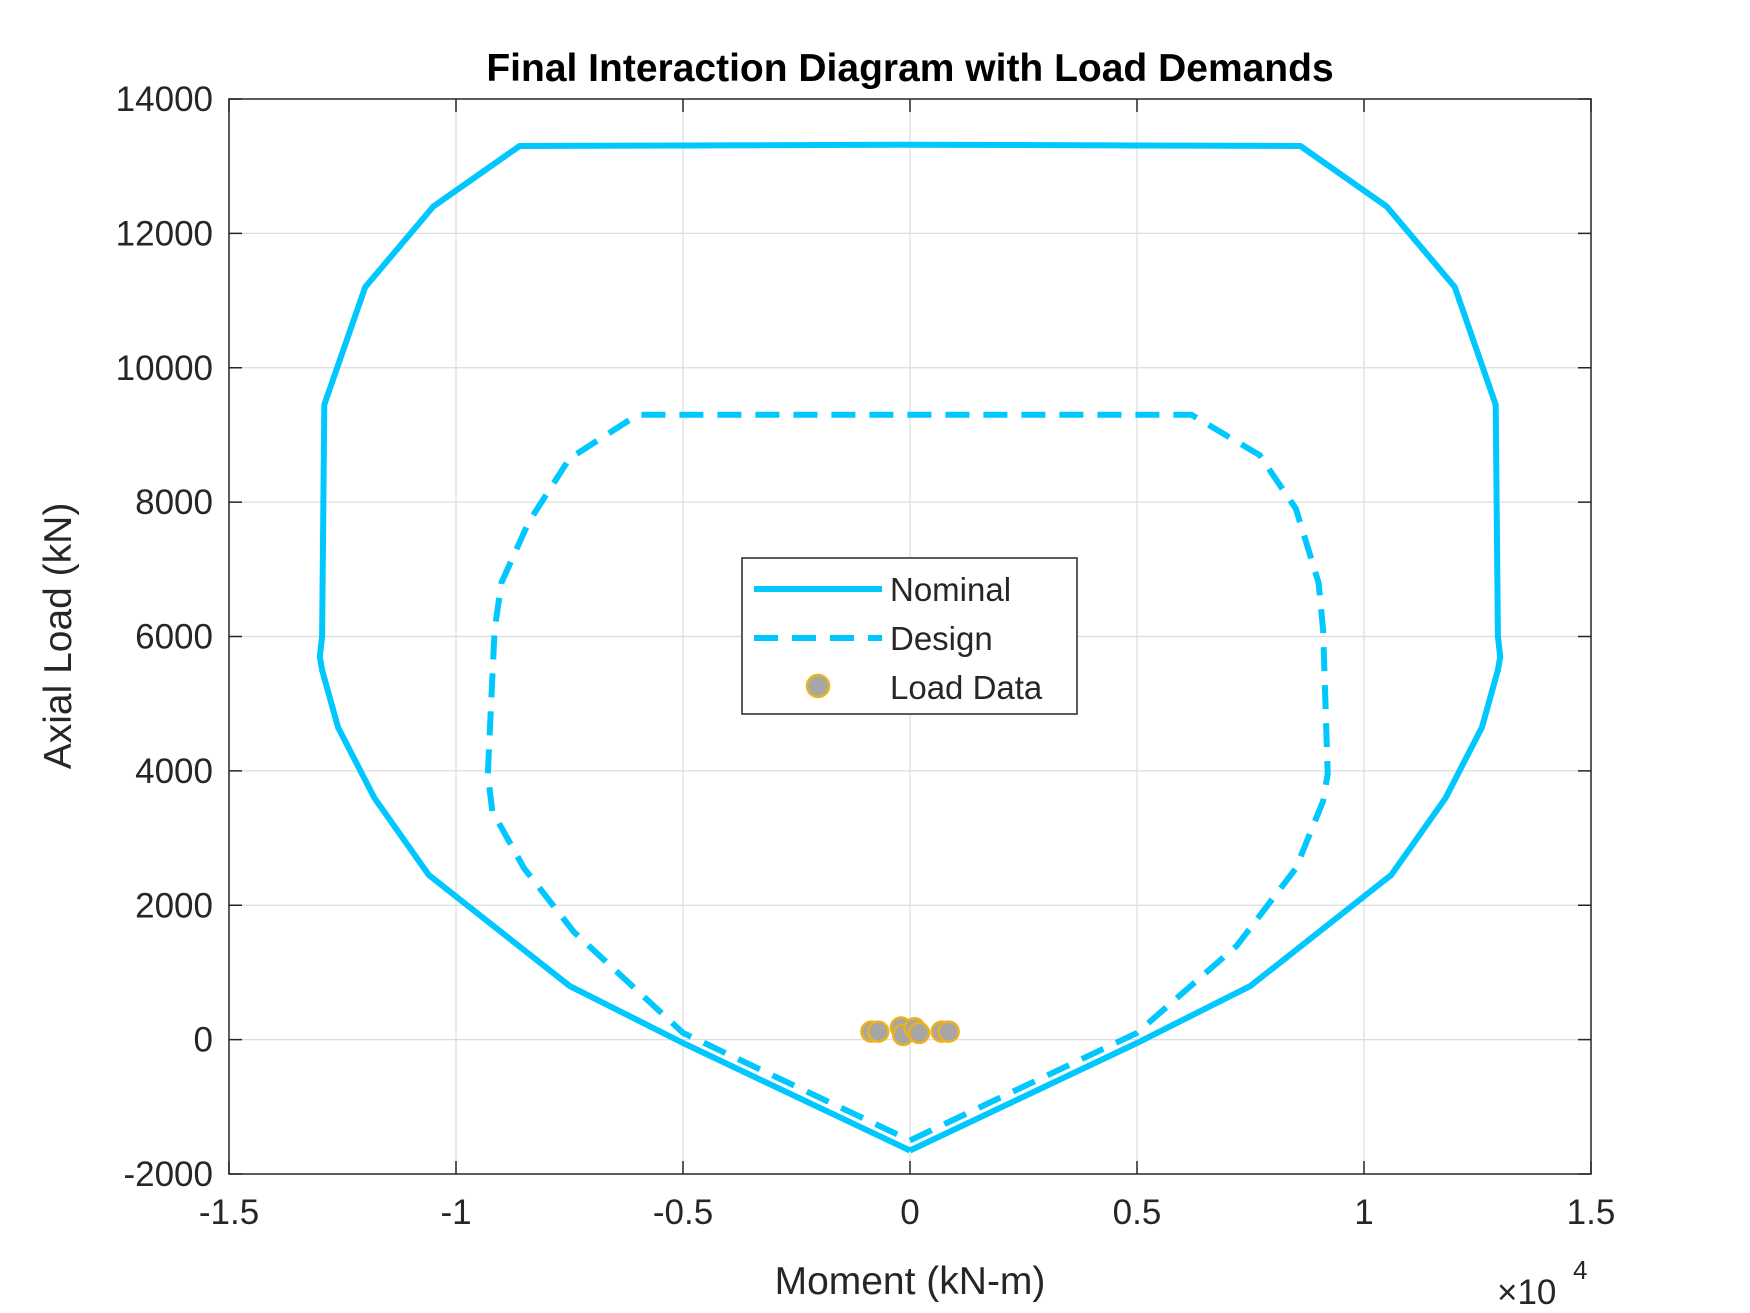 This screenshot has height=1313, width=1750. I want to click on x-exponent-label: ×10 4, so click(1542, 1283).